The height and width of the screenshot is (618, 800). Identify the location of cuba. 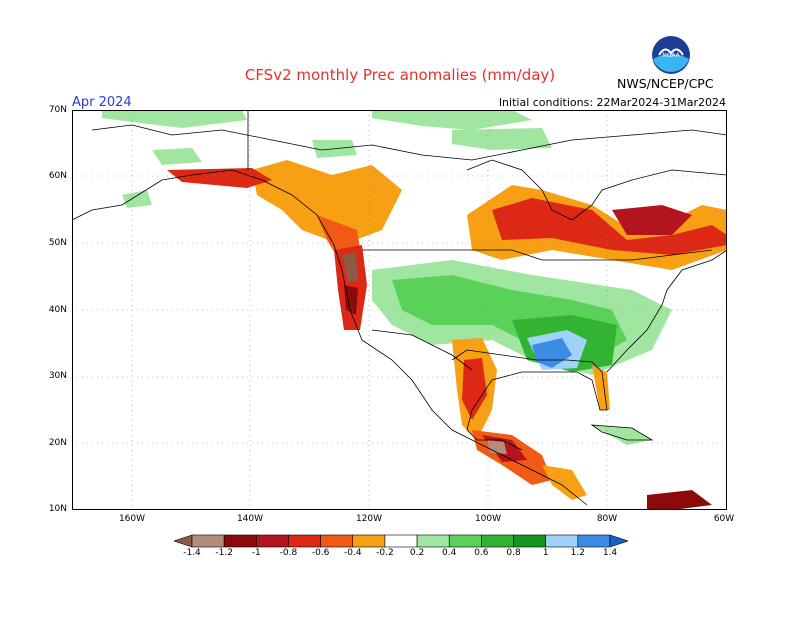
(622, 432).